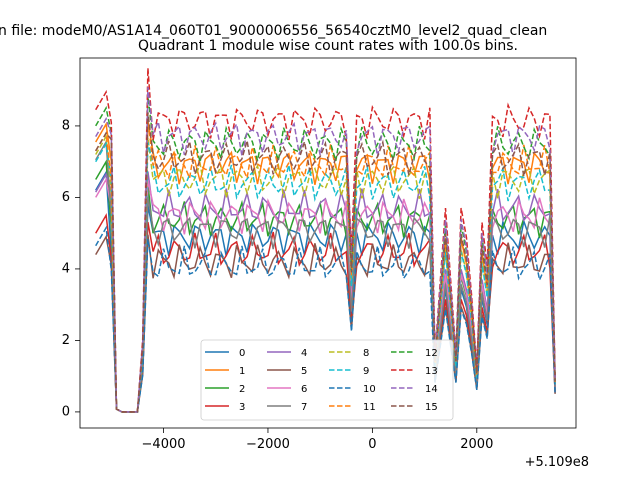  What do you see at coordinates (164, 444) in the screenshot?
I see `x-tick-label: −4000` at bounding box center [164, 444].